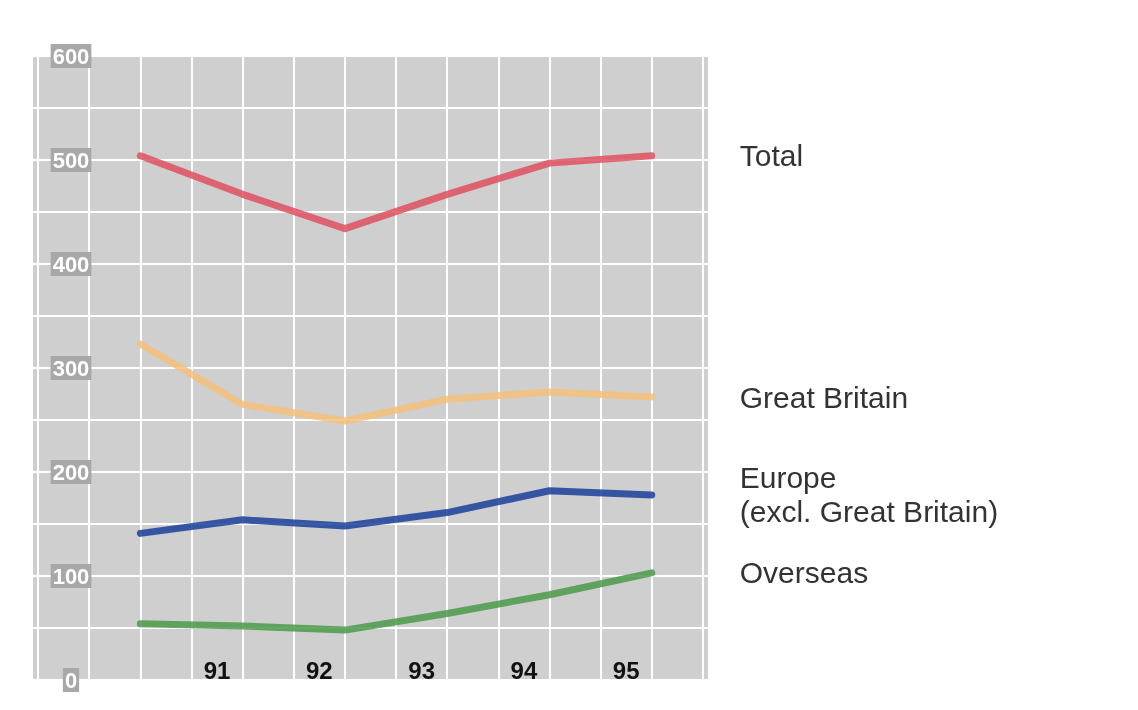 Image resolution: width=1138 pixels, height=710 pixels. Describe the element at coordinates (524, 670) in the screenshot. I see `x-tick-label: 94` at that location.